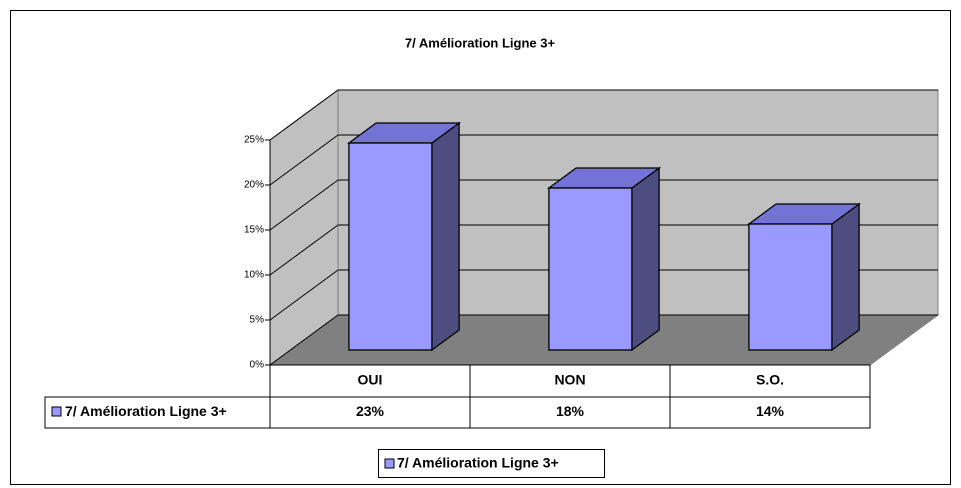  I want to click on x-tick-label: NON, so click(569, 380).